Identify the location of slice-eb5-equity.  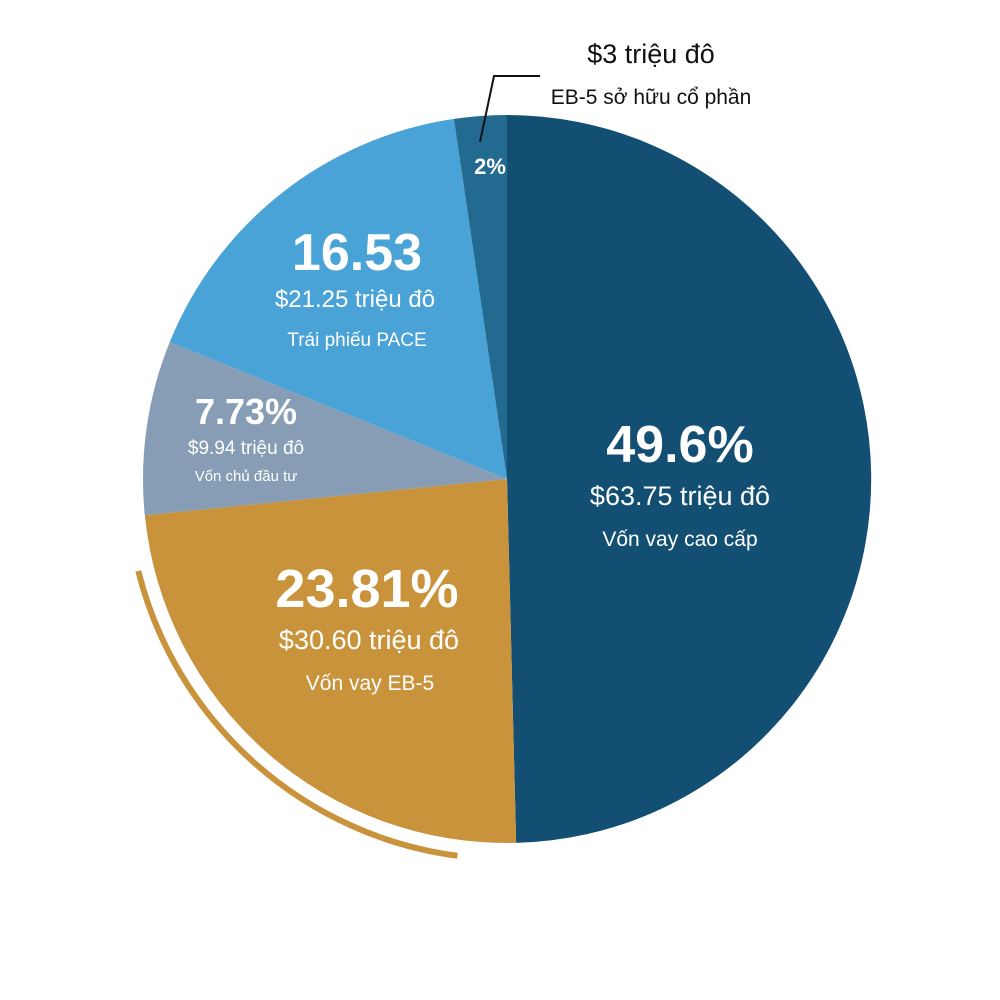
(480, 297).